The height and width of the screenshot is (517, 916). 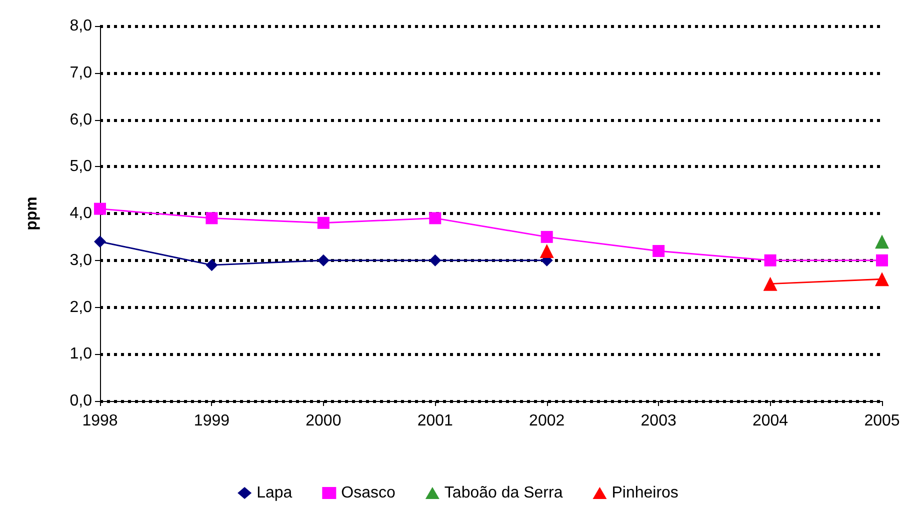 I want to click on legend-label: Lapa, so click(x=274, y=493).